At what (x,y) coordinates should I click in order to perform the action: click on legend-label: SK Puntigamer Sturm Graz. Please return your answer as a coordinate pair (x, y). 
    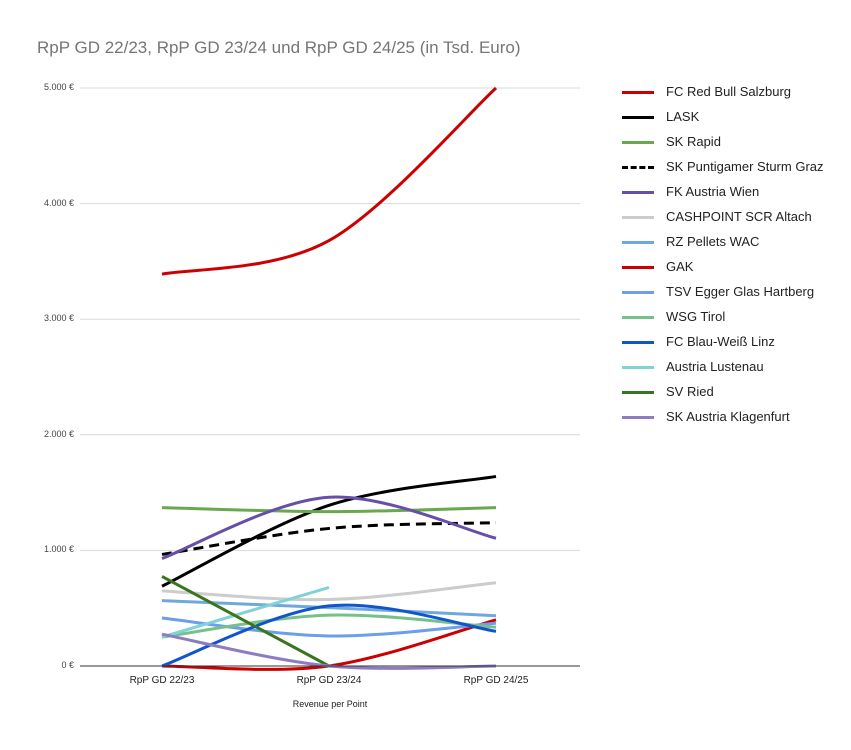
    Looking at the image, I should click on (745, 166).